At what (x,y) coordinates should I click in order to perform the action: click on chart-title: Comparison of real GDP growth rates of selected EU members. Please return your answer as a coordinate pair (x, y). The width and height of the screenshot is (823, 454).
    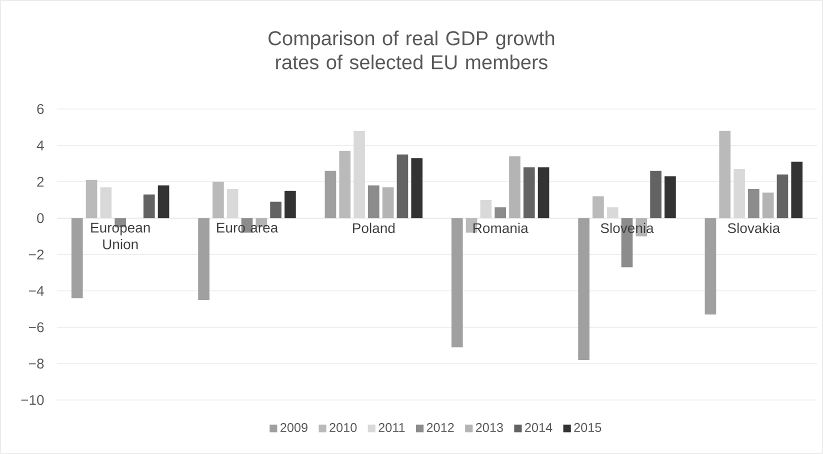
    Looking at the image, I should click on (411, 50).